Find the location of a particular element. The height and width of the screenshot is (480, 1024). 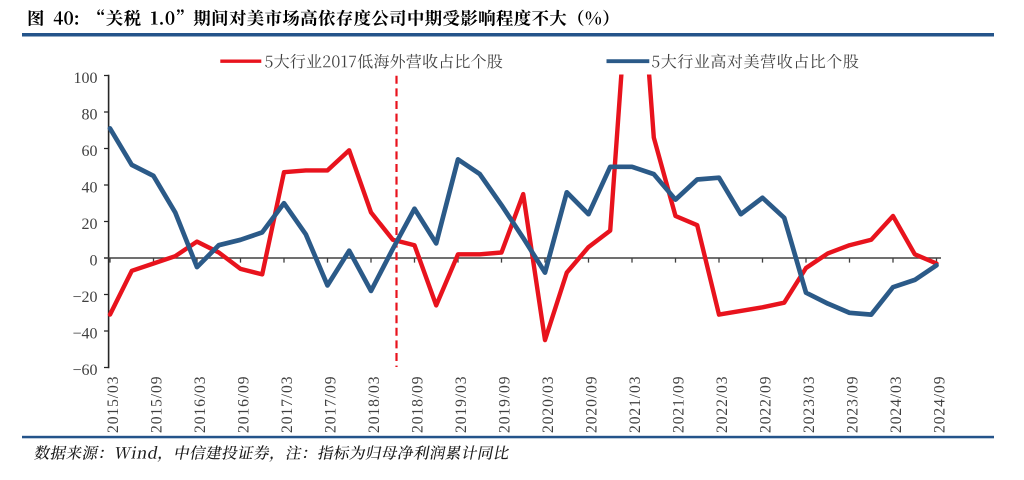

svg-text: 2024/09 is located at coordinates (940, 404).